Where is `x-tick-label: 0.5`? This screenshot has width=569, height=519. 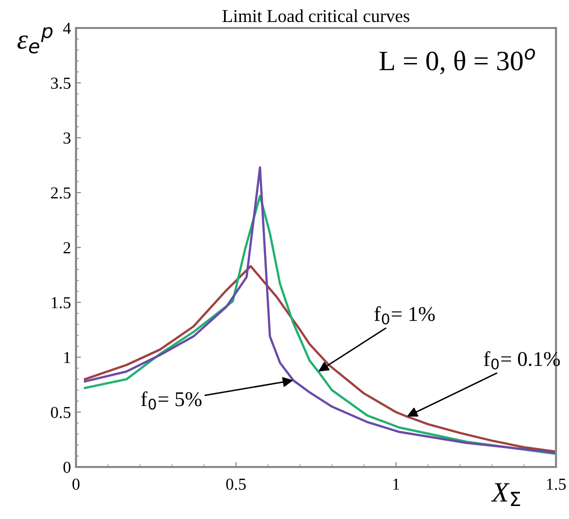
x-tick-label: 0.5 is located at coordinates (236, 484).